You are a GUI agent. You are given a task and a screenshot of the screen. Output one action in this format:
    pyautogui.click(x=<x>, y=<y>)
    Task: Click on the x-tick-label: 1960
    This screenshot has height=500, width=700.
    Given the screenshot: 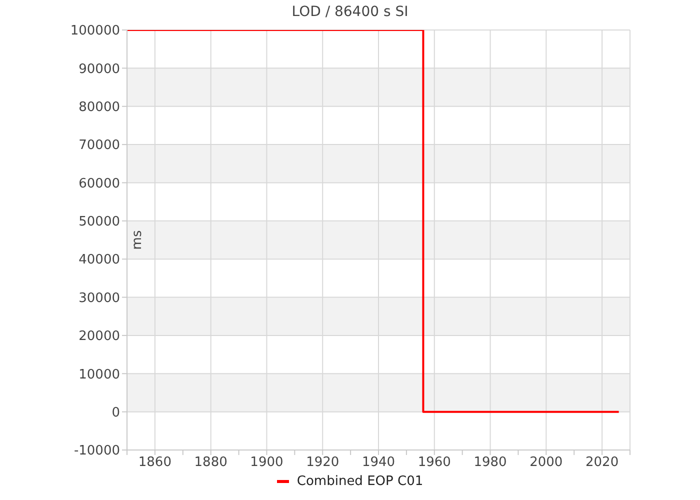 What is the action you would take?
    pyautogui.click(x=434, y=462)
    